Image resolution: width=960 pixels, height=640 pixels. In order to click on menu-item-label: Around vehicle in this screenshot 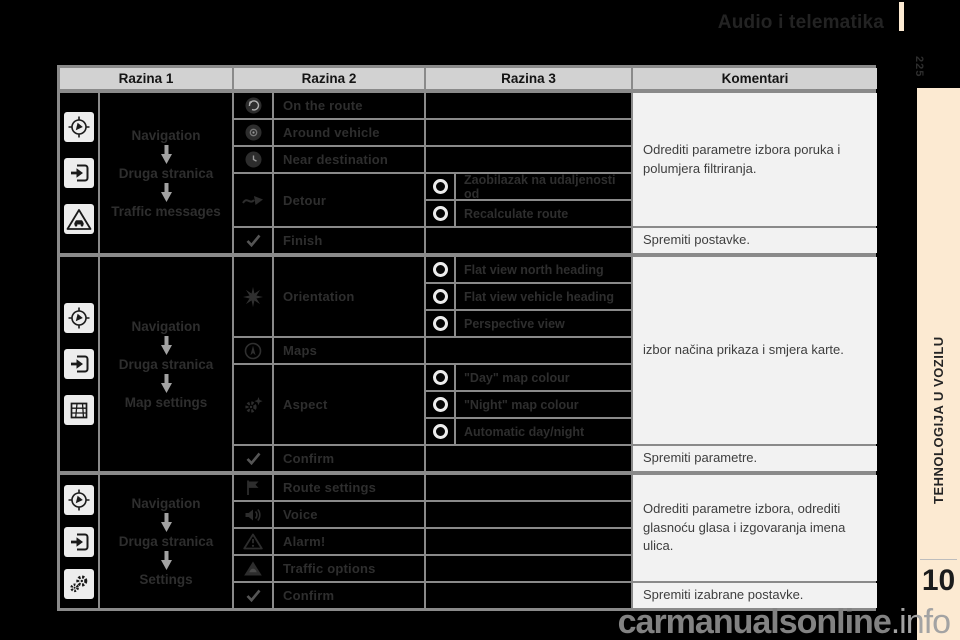, I will do `click(349, 132)`.